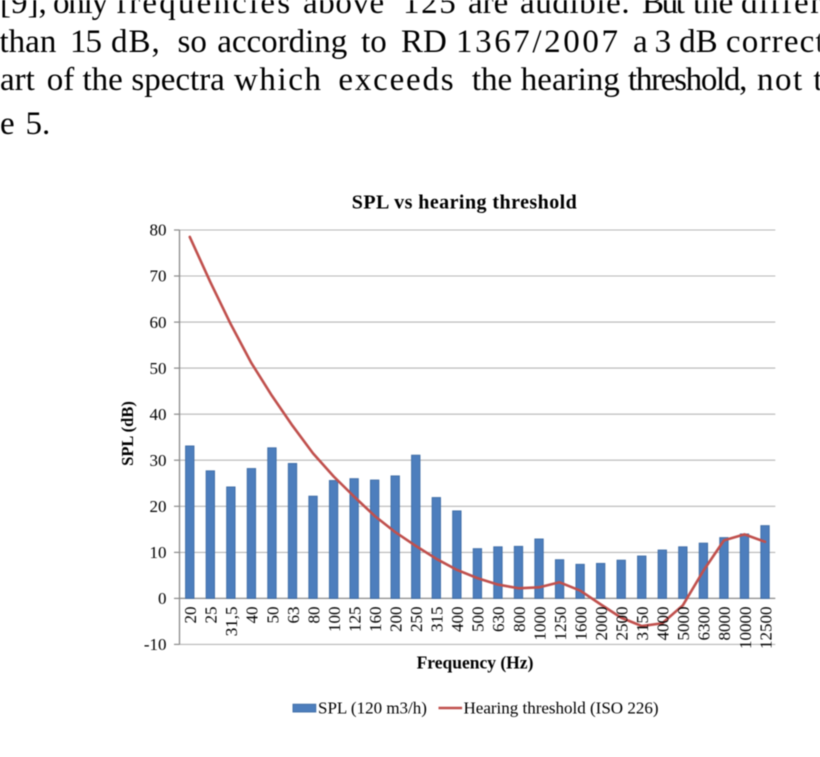  Describe the element at coordinates (396, 620) in the screenshot. I see `svg-text: 200` at that location.